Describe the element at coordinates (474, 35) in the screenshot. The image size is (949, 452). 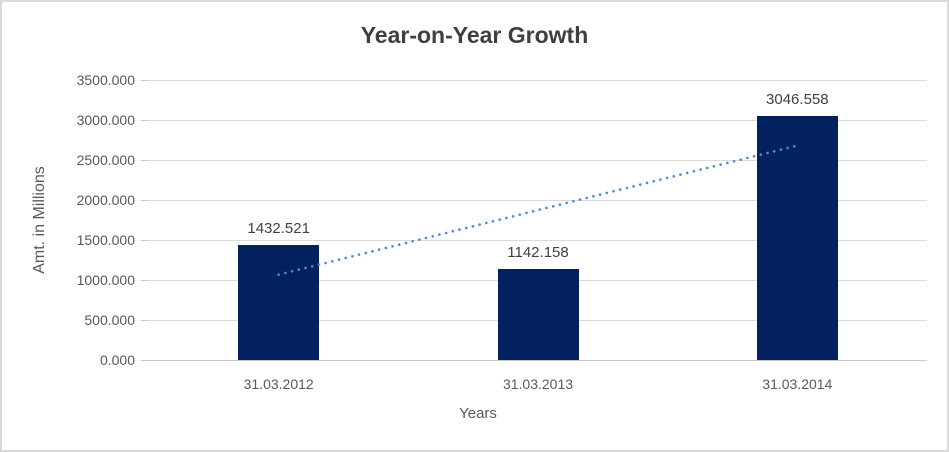
I see `chart-title: Year-on-Year Growth` at that location.